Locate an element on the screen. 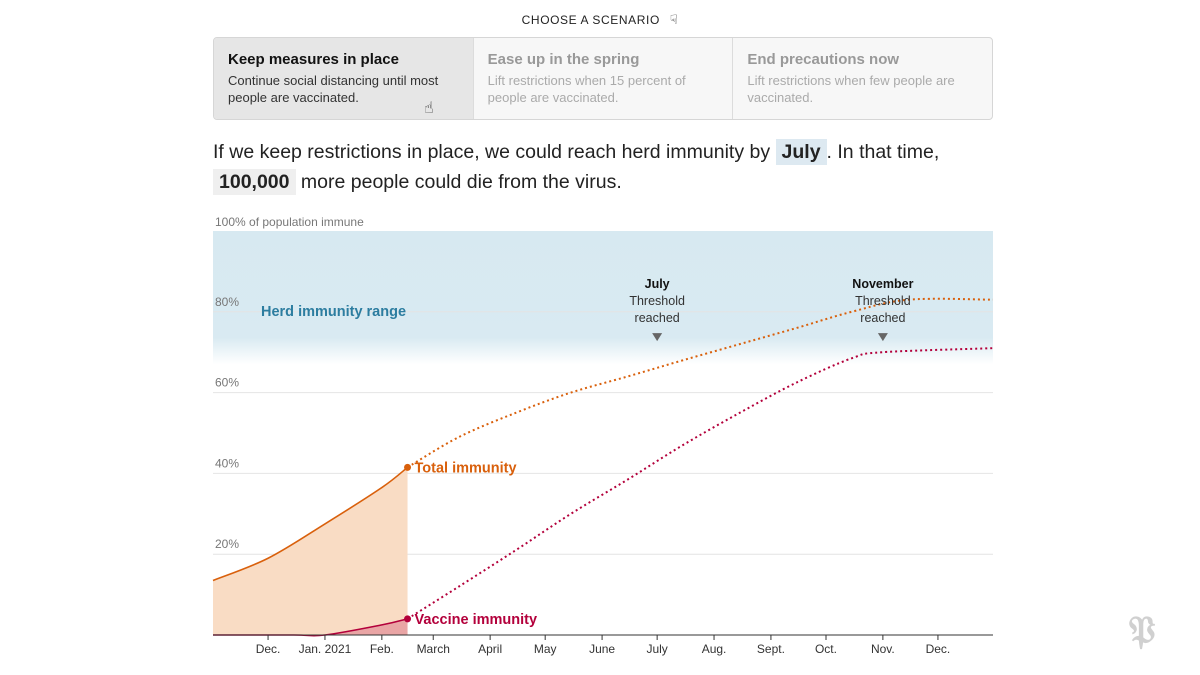  x-tick-label: Jan. 2021 is located at coordinates (325, 649).